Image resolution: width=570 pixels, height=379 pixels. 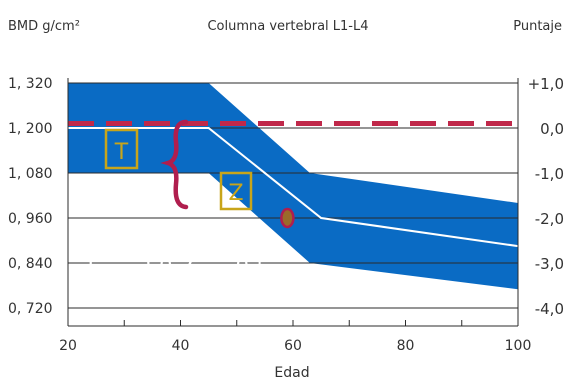 I want to click on x-tick-label: 20, so click(x=68, y=346).